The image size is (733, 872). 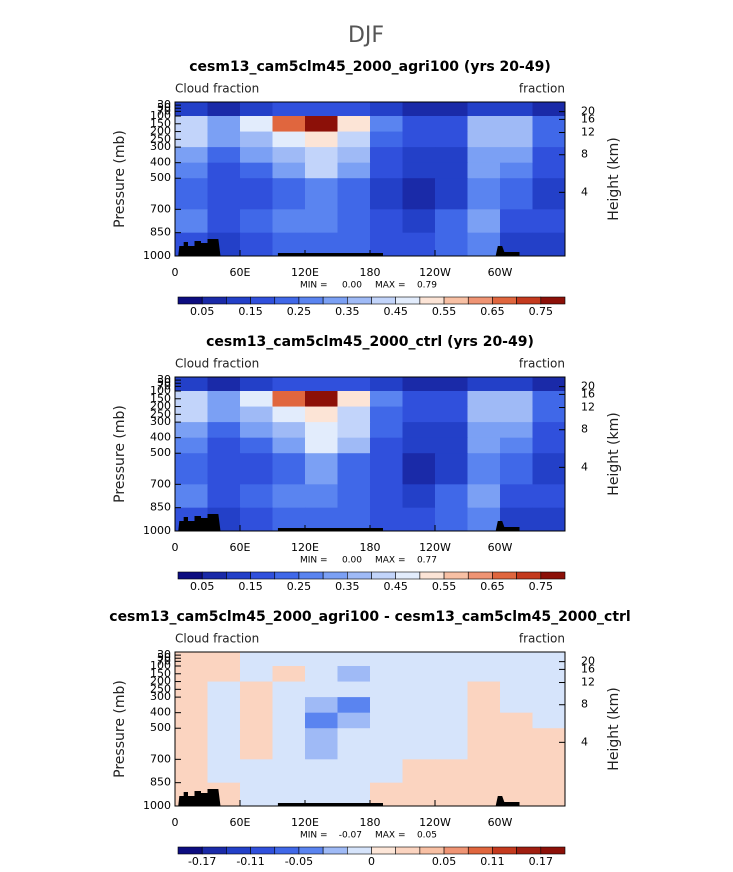 What do you see at coordinates (164, 654) in the screenshot?
I see `y-tick-label: 30` at bounding box center [164, 654].